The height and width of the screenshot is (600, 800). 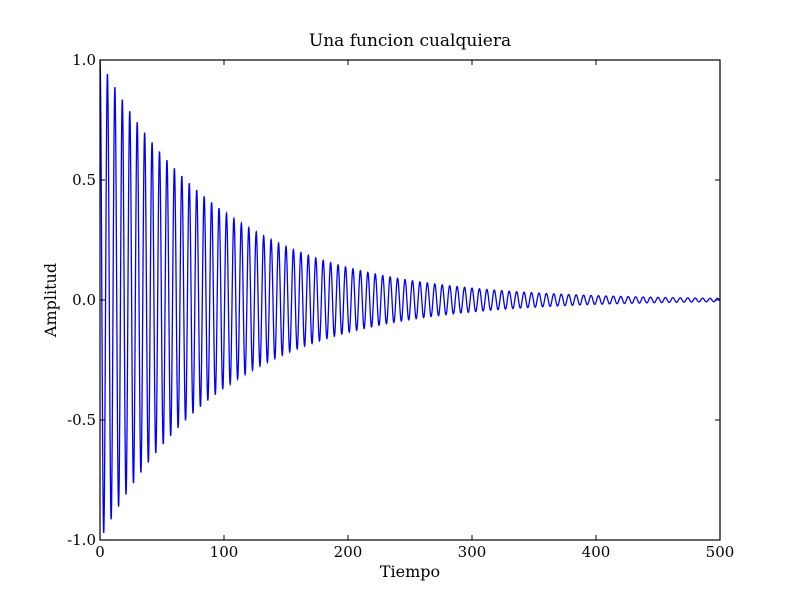 What do you see at coordinates (50, 300) in the screenshot?
I see `y-axis-label: Amplitud` at bounding box center [50, 300].